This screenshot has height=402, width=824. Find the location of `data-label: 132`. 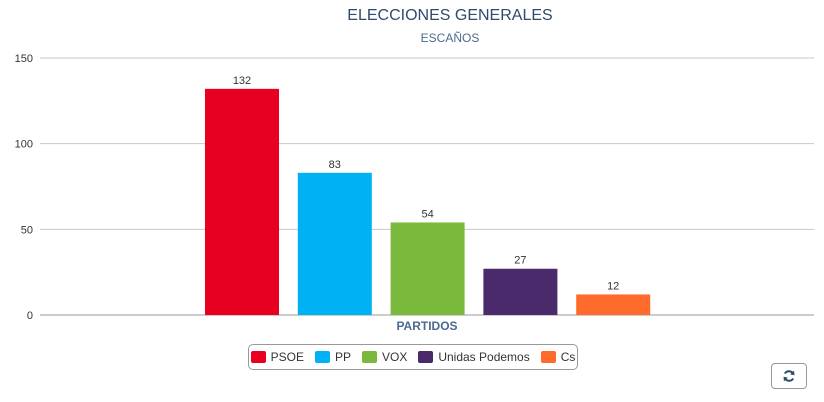

data-label: 132 is located at coordinates (242, 81).